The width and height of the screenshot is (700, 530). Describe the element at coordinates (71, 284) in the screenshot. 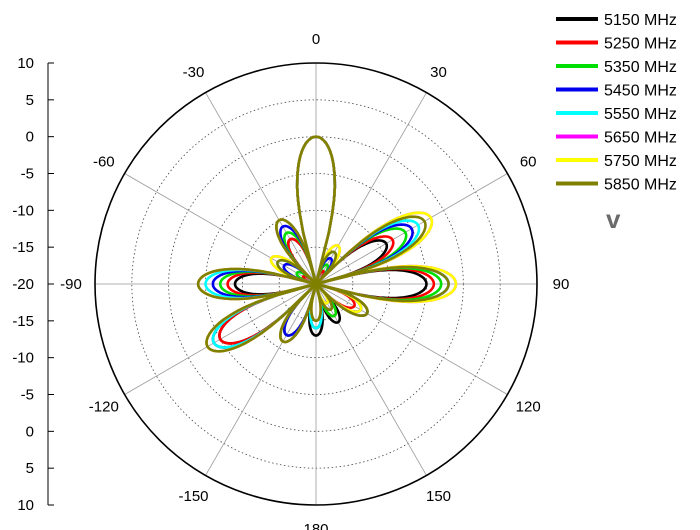

I see `angle-tick-label: -90` at that location.